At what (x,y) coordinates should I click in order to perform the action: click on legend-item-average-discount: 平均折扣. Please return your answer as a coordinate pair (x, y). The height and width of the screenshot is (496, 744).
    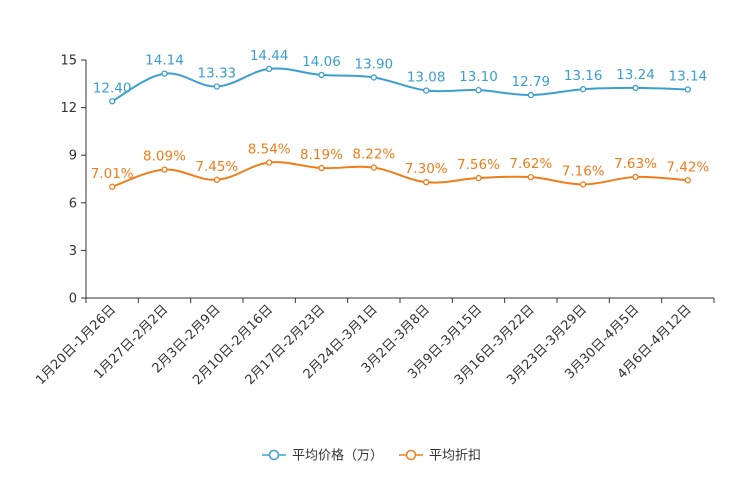
    Looking at the image, I should click on (440, 456).